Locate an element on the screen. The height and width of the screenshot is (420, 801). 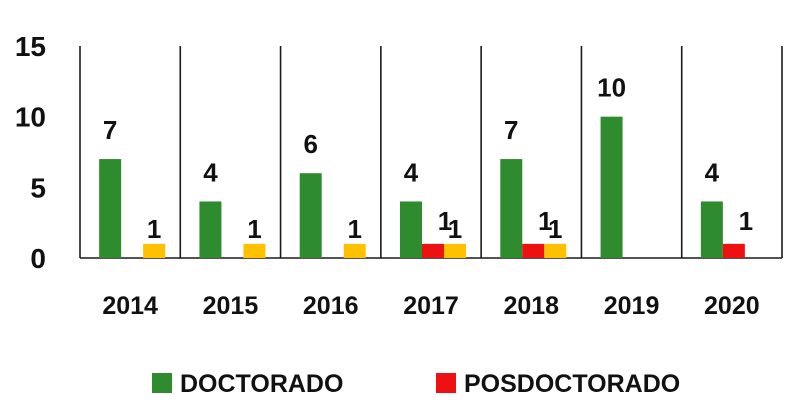
data-label-s0-2014: 7 is located at coordinates (110, 130).